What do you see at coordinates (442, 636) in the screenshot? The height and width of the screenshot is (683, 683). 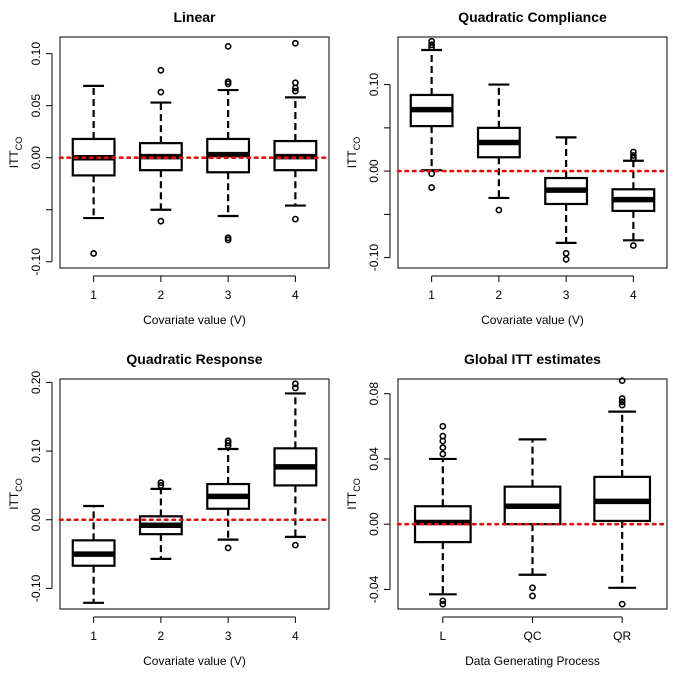 I see `x-tick-label: L` at bounding box center [442, 636].